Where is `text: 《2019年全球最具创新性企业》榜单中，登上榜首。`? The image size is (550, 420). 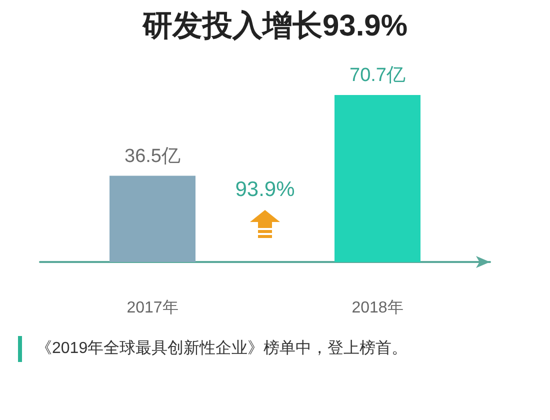 text: 《2019年全球最具创新性企业》榜单中，登上榜首。 is located at coordinates (222, 348).